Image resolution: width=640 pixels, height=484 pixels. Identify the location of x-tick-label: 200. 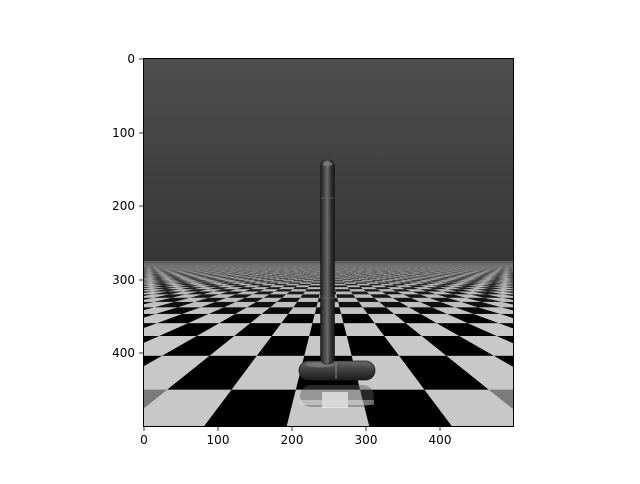
(292, 440).